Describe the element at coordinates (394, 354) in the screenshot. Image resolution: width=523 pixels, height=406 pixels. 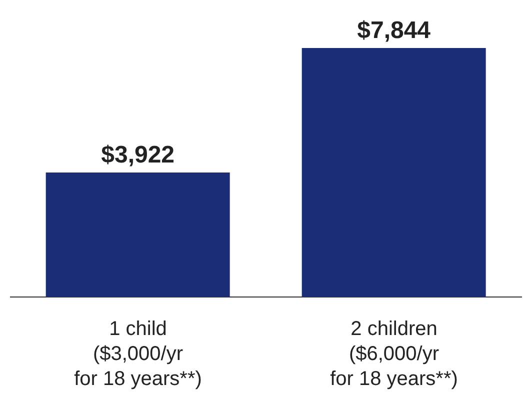
I see `x-tick-label: 2 children ($6,000/yr for 18 years**)` at that location.